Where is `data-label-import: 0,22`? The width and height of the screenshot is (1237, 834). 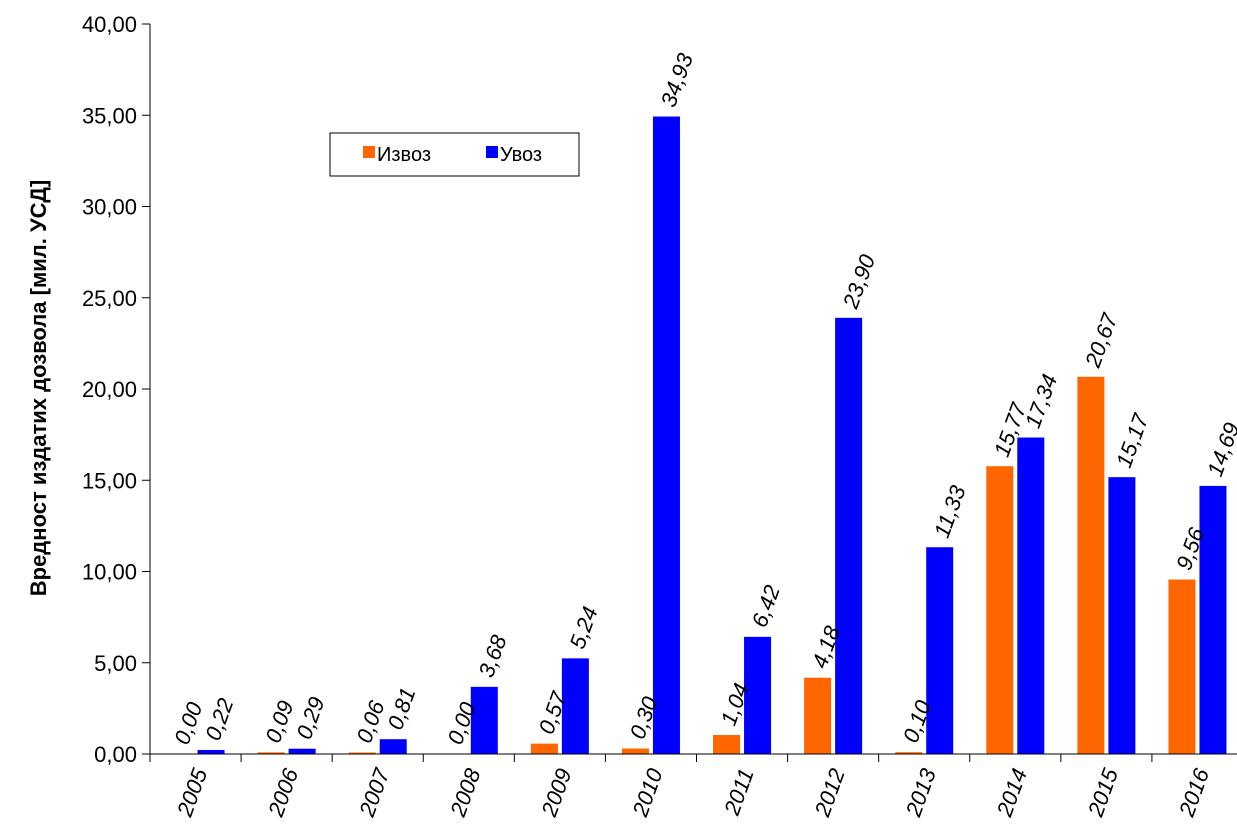
data-label-import: 0,22 is located at coordinates (219, 719).